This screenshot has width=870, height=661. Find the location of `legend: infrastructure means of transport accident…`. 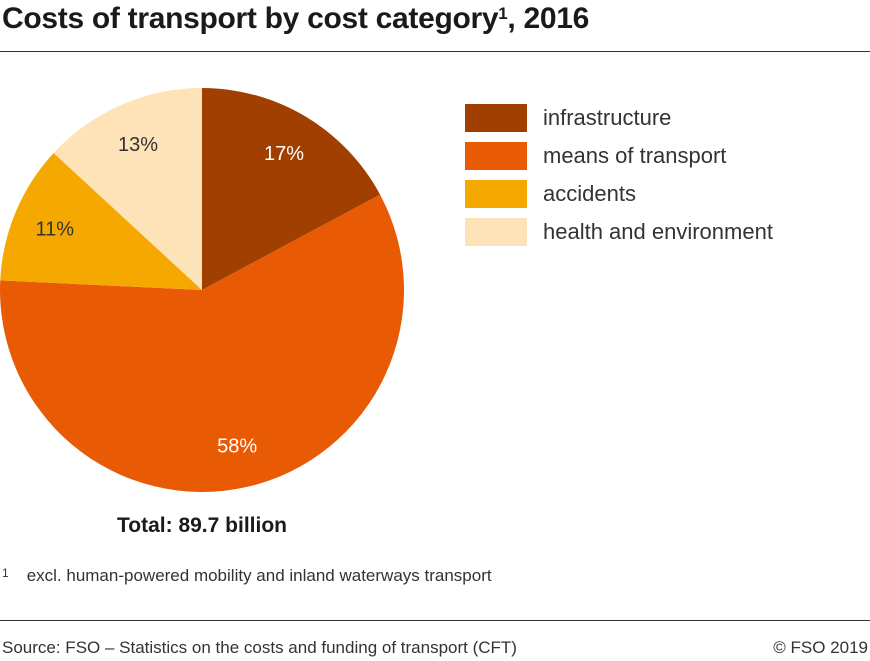

legend: infrastructure means of transport accident… is located at coordinates (619, 175).